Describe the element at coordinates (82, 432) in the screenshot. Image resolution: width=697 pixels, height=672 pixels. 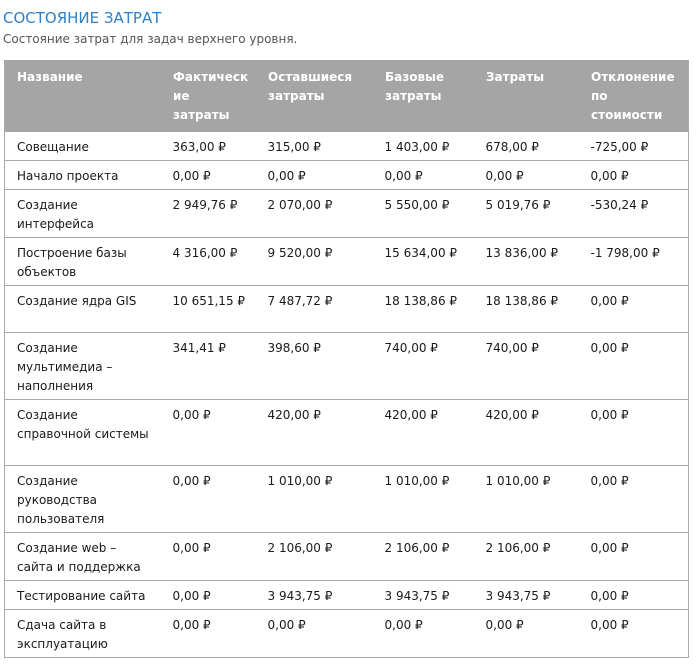
I see `cell-name: Создание справочной системы` at that location.